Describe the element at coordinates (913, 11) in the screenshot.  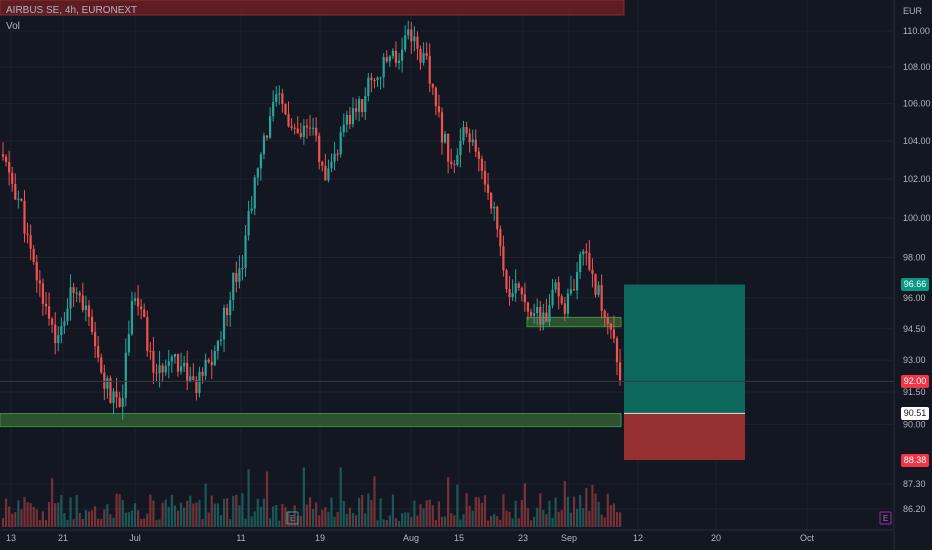
I see `currency-label: EUR` at that location.